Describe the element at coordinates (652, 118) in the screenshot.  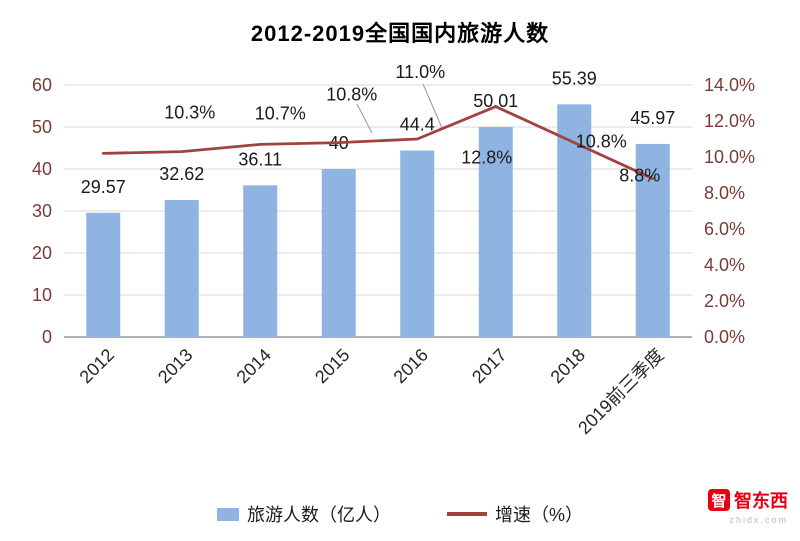
I see `bar-data-label: 45.97` at that location.